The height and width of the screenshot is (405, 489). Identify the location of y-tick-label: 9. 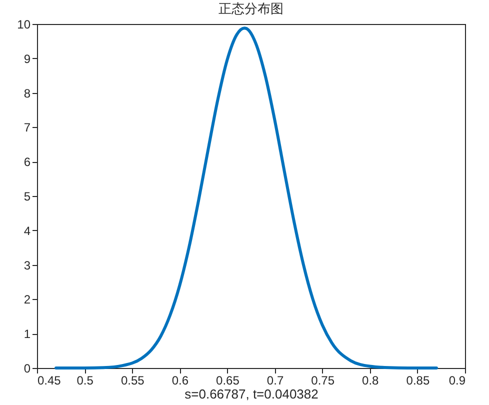
(27, 59).